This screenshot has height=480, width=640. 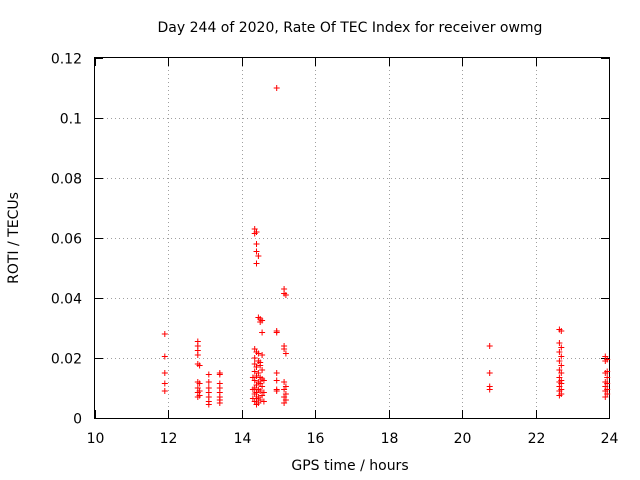 I want to click on x-tick-label: 24, so click(x=610, y=439).